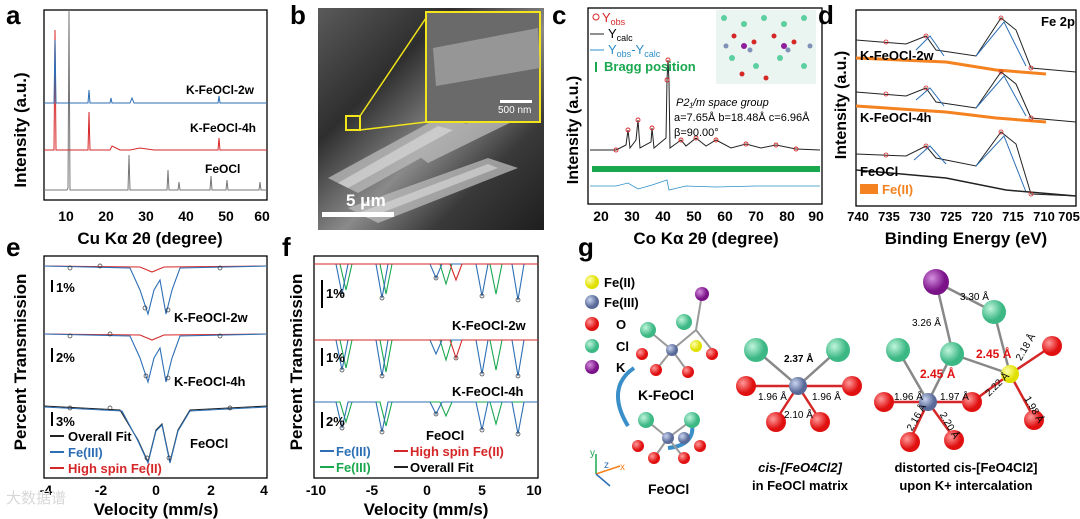 The width and height of the screenshot is (1080, 519). I want to click on sem-scale-inset: 500 nm, so click(514, 110).